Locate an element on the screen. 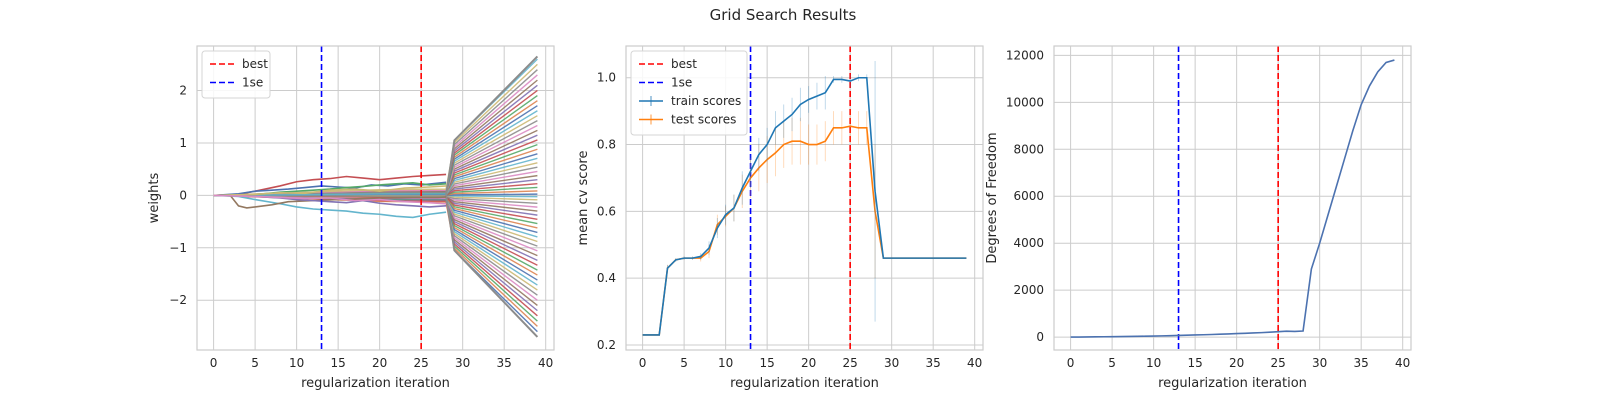 The height and width of the screenshot is (400, 1600). y-axis-label: mean cv score is located at coordinates (583, 198).